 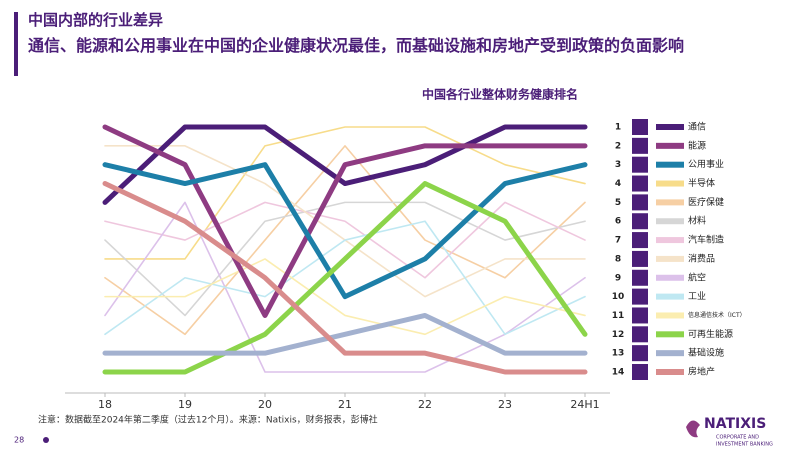 What do you see at coordinates (701, 258) in the screenshot?
I see `legend-label: 消费品` at bounding box center [701, 258].